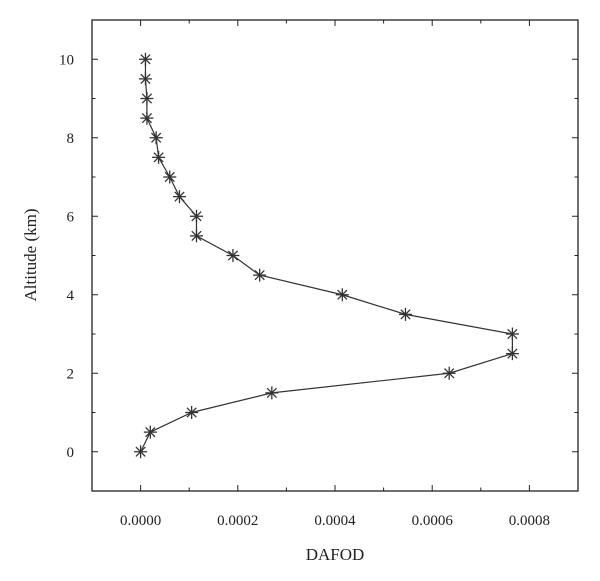  Describe the element at coordinates (71, 217) in the screenshot. I see `y-tick-label: 6` at that location.